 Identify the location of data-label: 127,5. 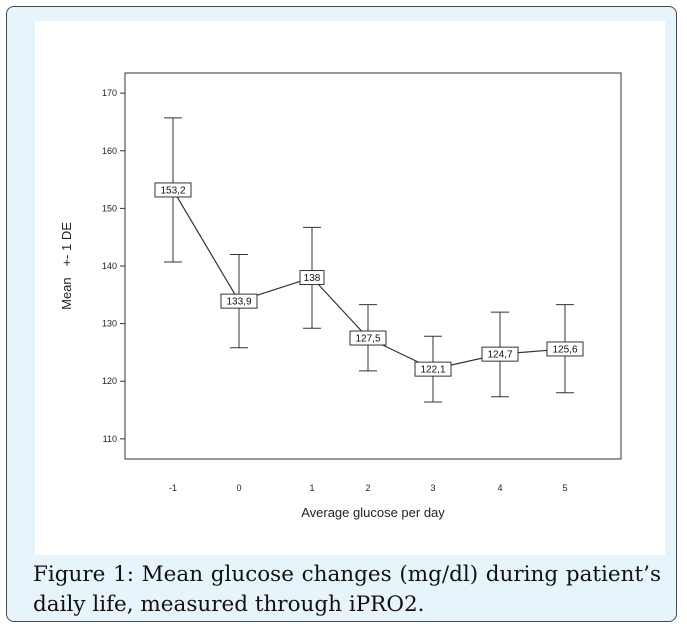
(367, 339).